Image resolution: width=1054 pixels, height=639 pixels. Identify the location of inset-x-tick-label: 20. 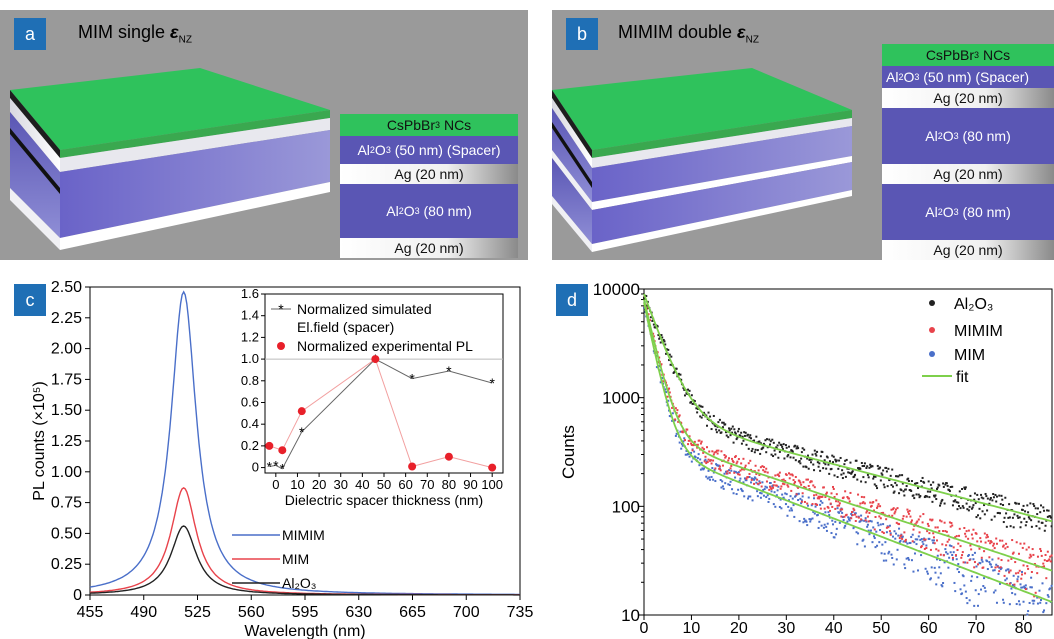
(319, 484).